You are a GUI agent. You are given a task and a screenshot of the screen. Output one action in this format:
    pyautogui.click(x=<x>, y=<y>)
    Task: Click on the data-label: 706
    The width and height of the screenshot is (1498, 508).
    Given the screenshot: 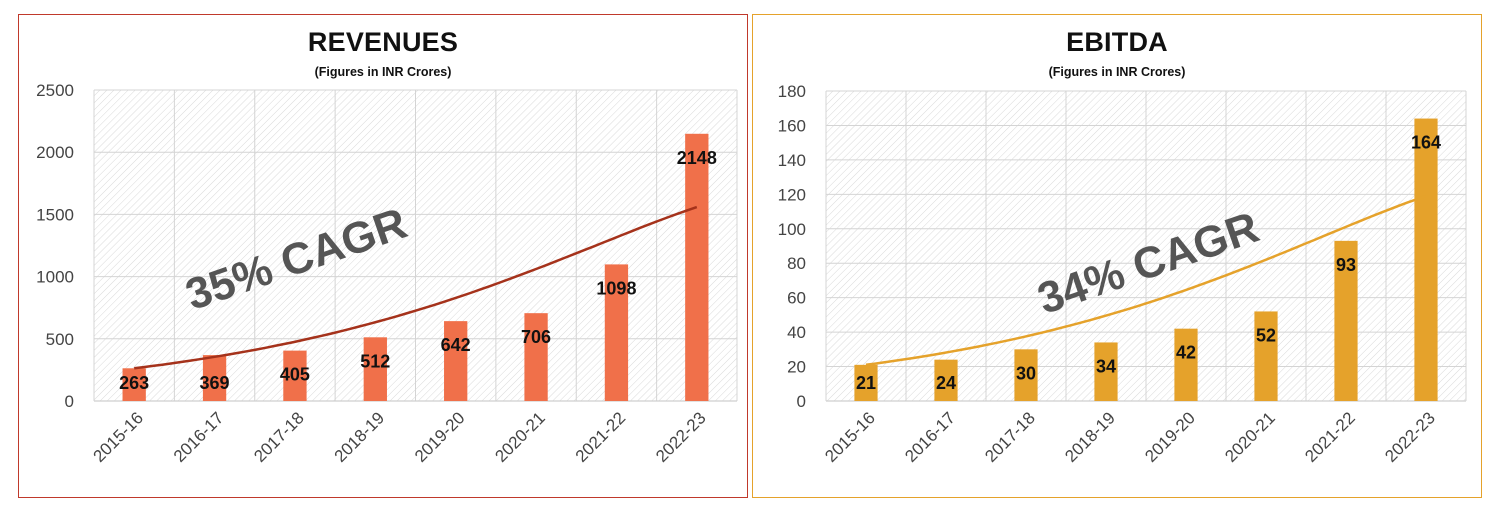 What is the action you would take?
    pyautogui.click(x=536, y=337)
    